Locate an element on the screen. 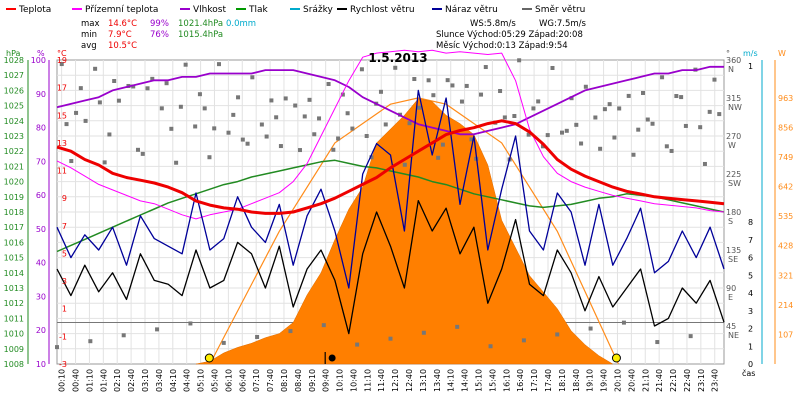 This screenshot has height=404, width=800. wind-speed-tick: 6 is located at coordinates (750, 258).